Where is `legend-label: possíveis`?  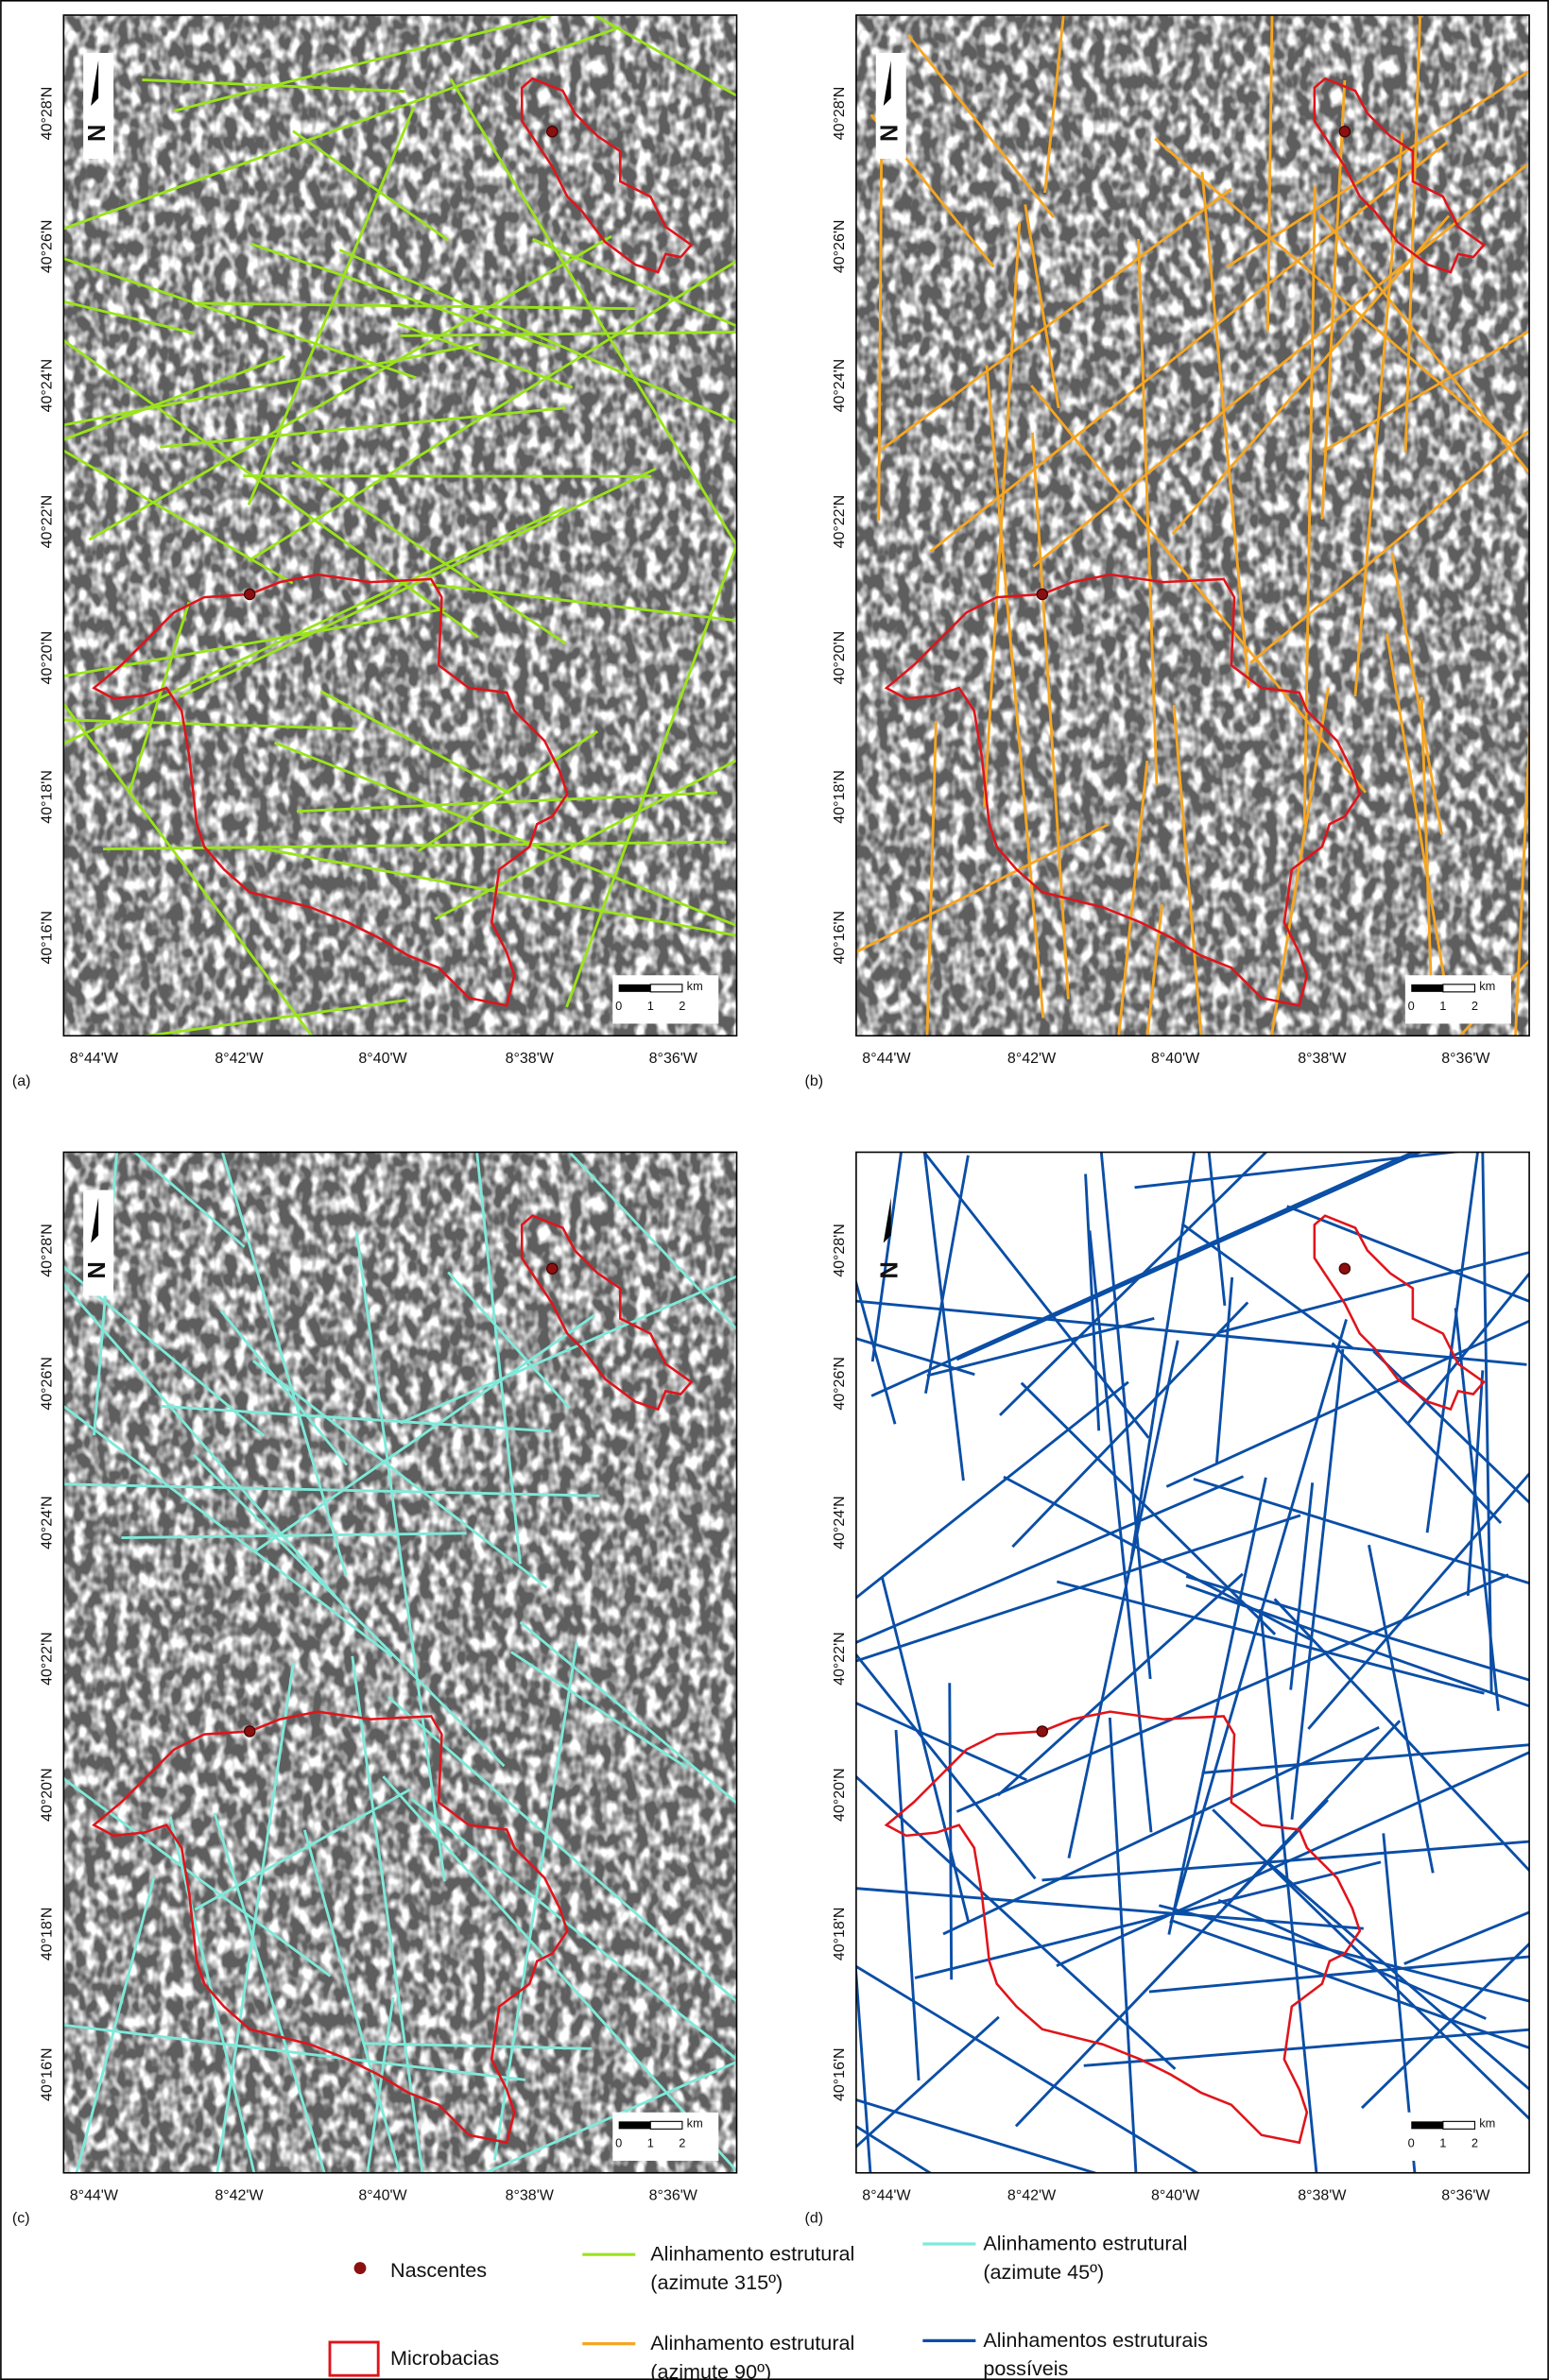
legend-label: possíveis is located at coordinates (1025, 2368).